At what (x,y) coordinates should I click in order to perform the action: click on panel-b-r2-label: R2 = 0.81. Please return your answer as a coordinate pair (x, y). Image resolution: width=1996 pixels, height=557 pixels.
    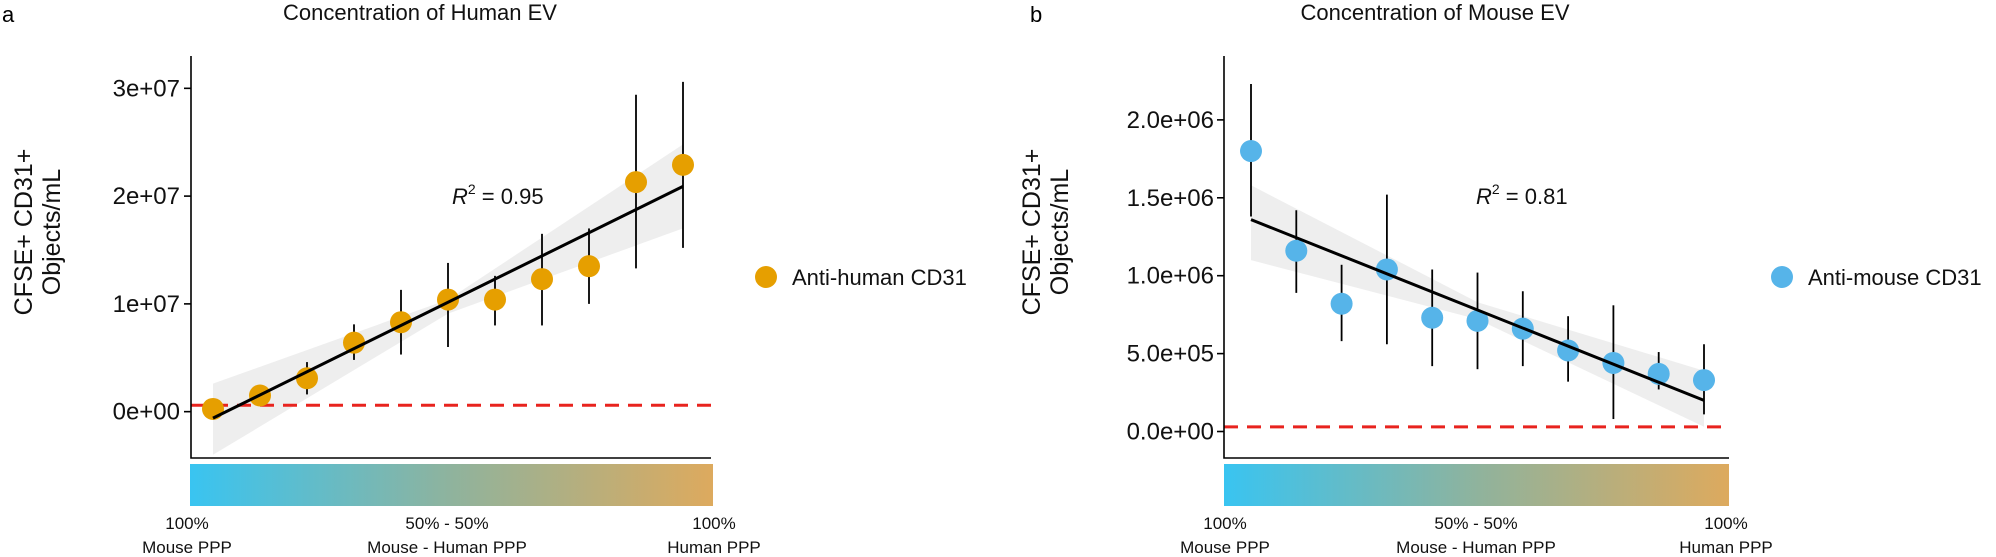
    Looking at the image, I should click on (1522, 195).